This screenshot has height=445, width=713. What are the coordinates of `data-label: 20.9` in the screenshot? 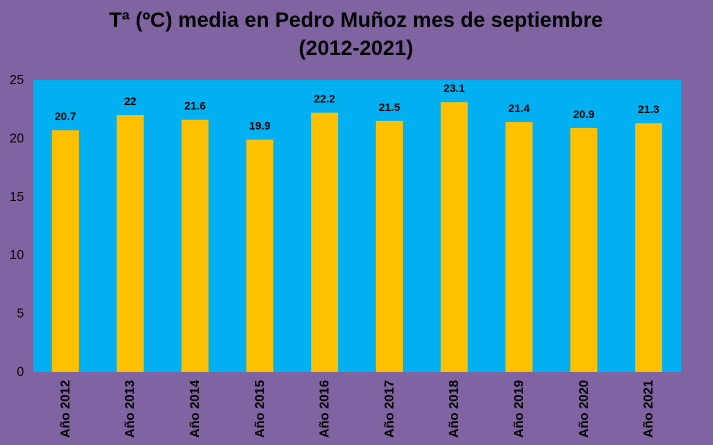 It's located at (583, 115).